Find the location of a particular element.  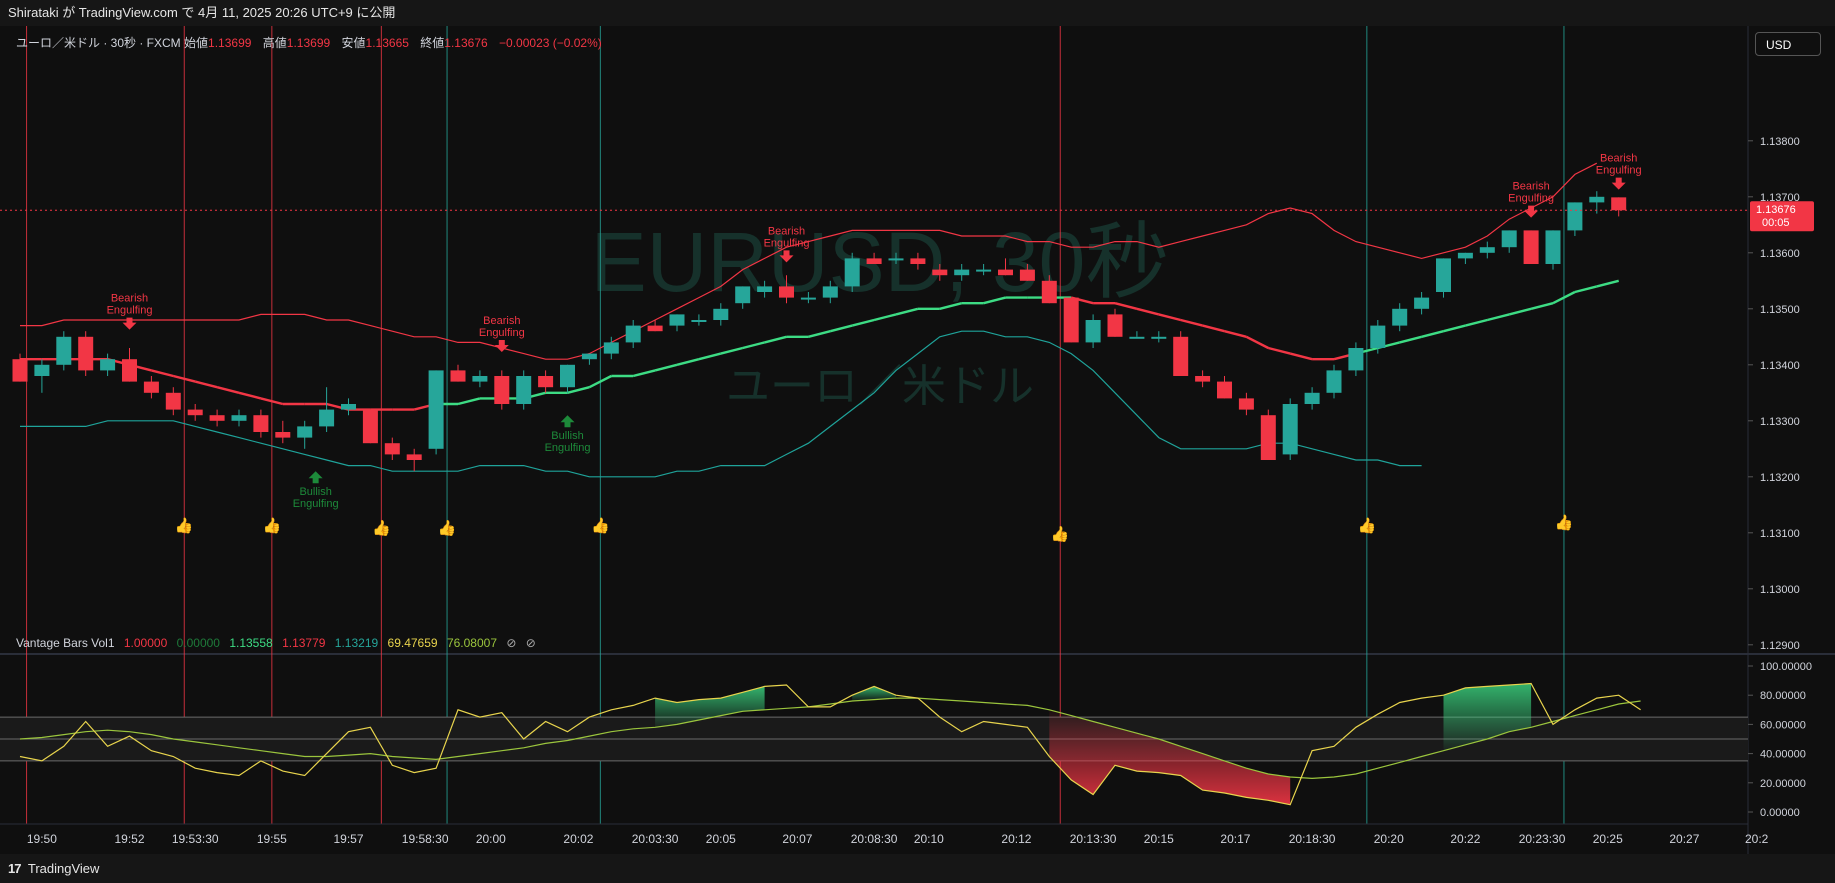

time-tick-label: 20:2 is located at coordinates (1757, 839).